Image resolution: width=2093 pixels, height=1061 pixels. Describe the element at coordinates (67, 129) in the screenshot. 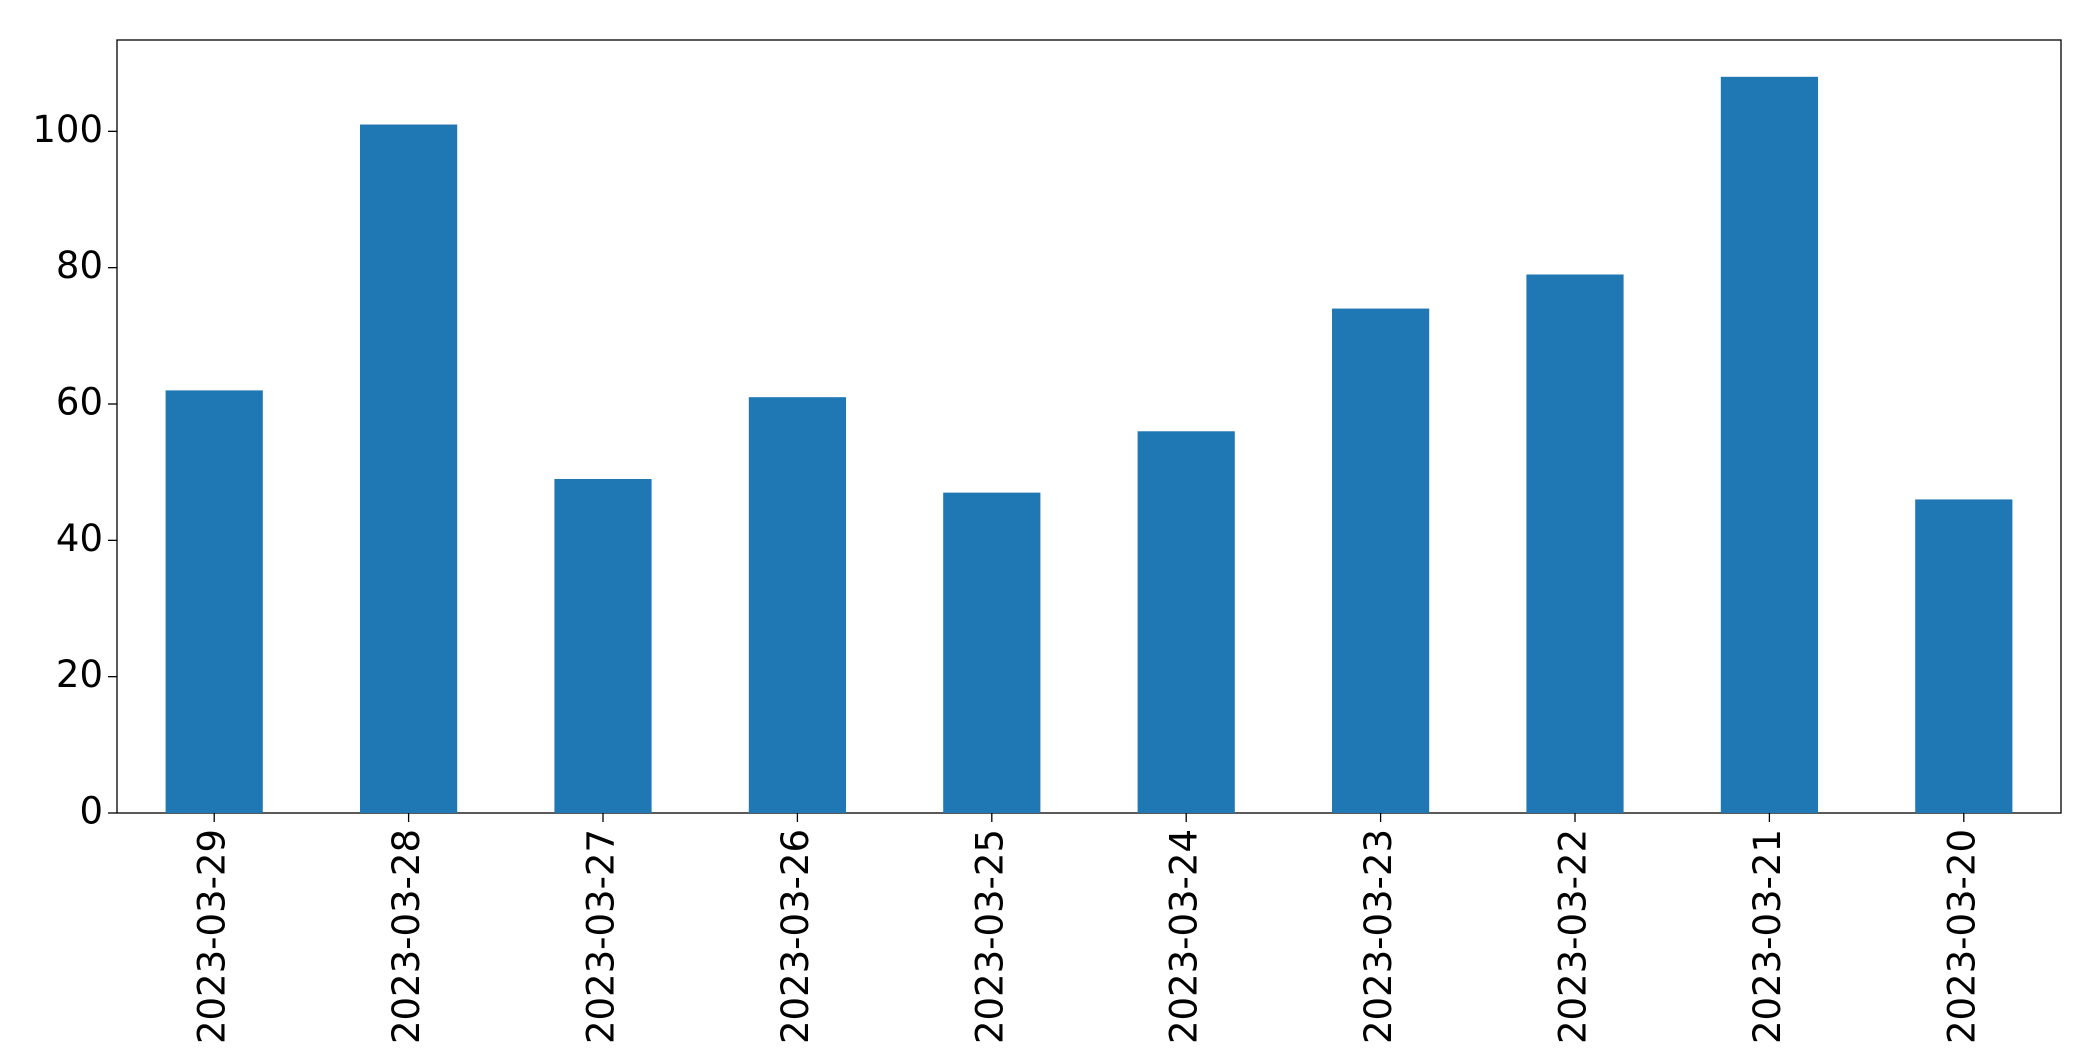

I see `y-tick-label: 100` at that location.